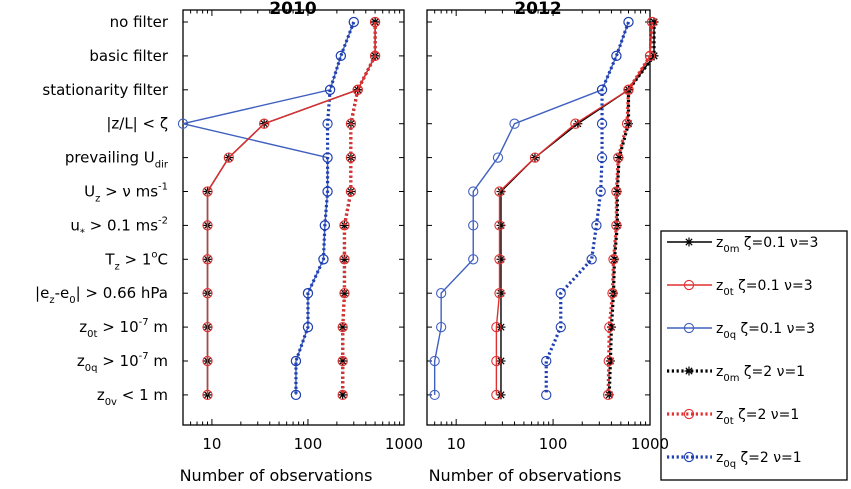 The image size is (851, 489). Describe the element at coordinates (719, 329) in the screenshot. I see `legend-label-2-part: z` at that location.